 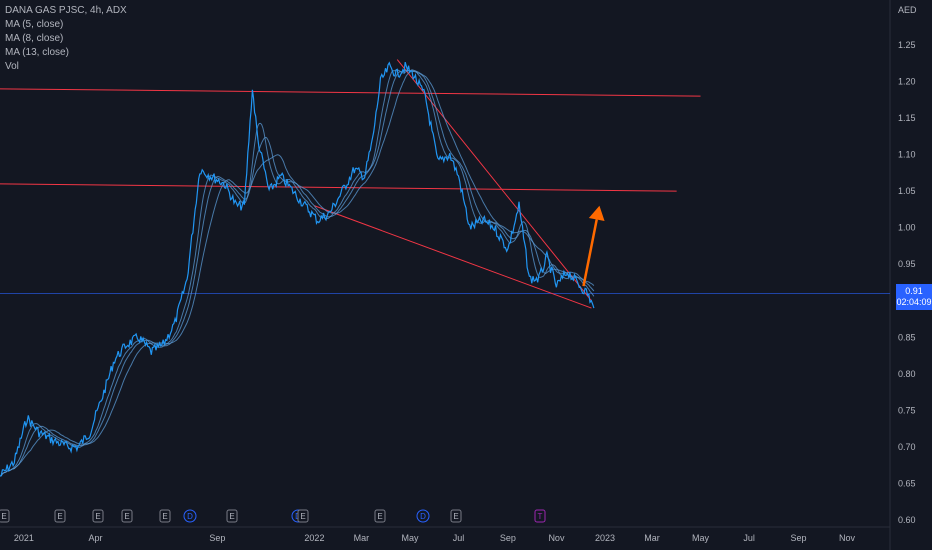 I want to click on x-tick-label: 2023, so click(x=605, y=538).